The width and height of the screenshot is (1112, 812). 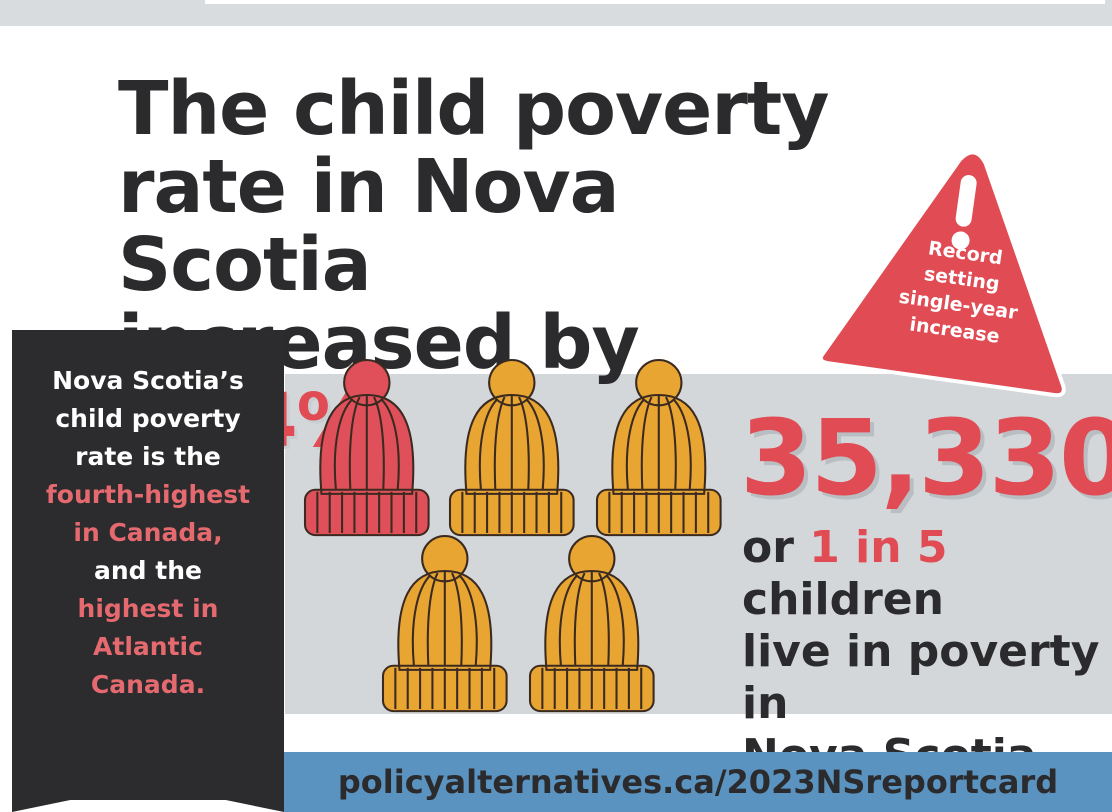 I want to click on stat-line-1: or 1 in 5 children, so click(x=926, y=574).